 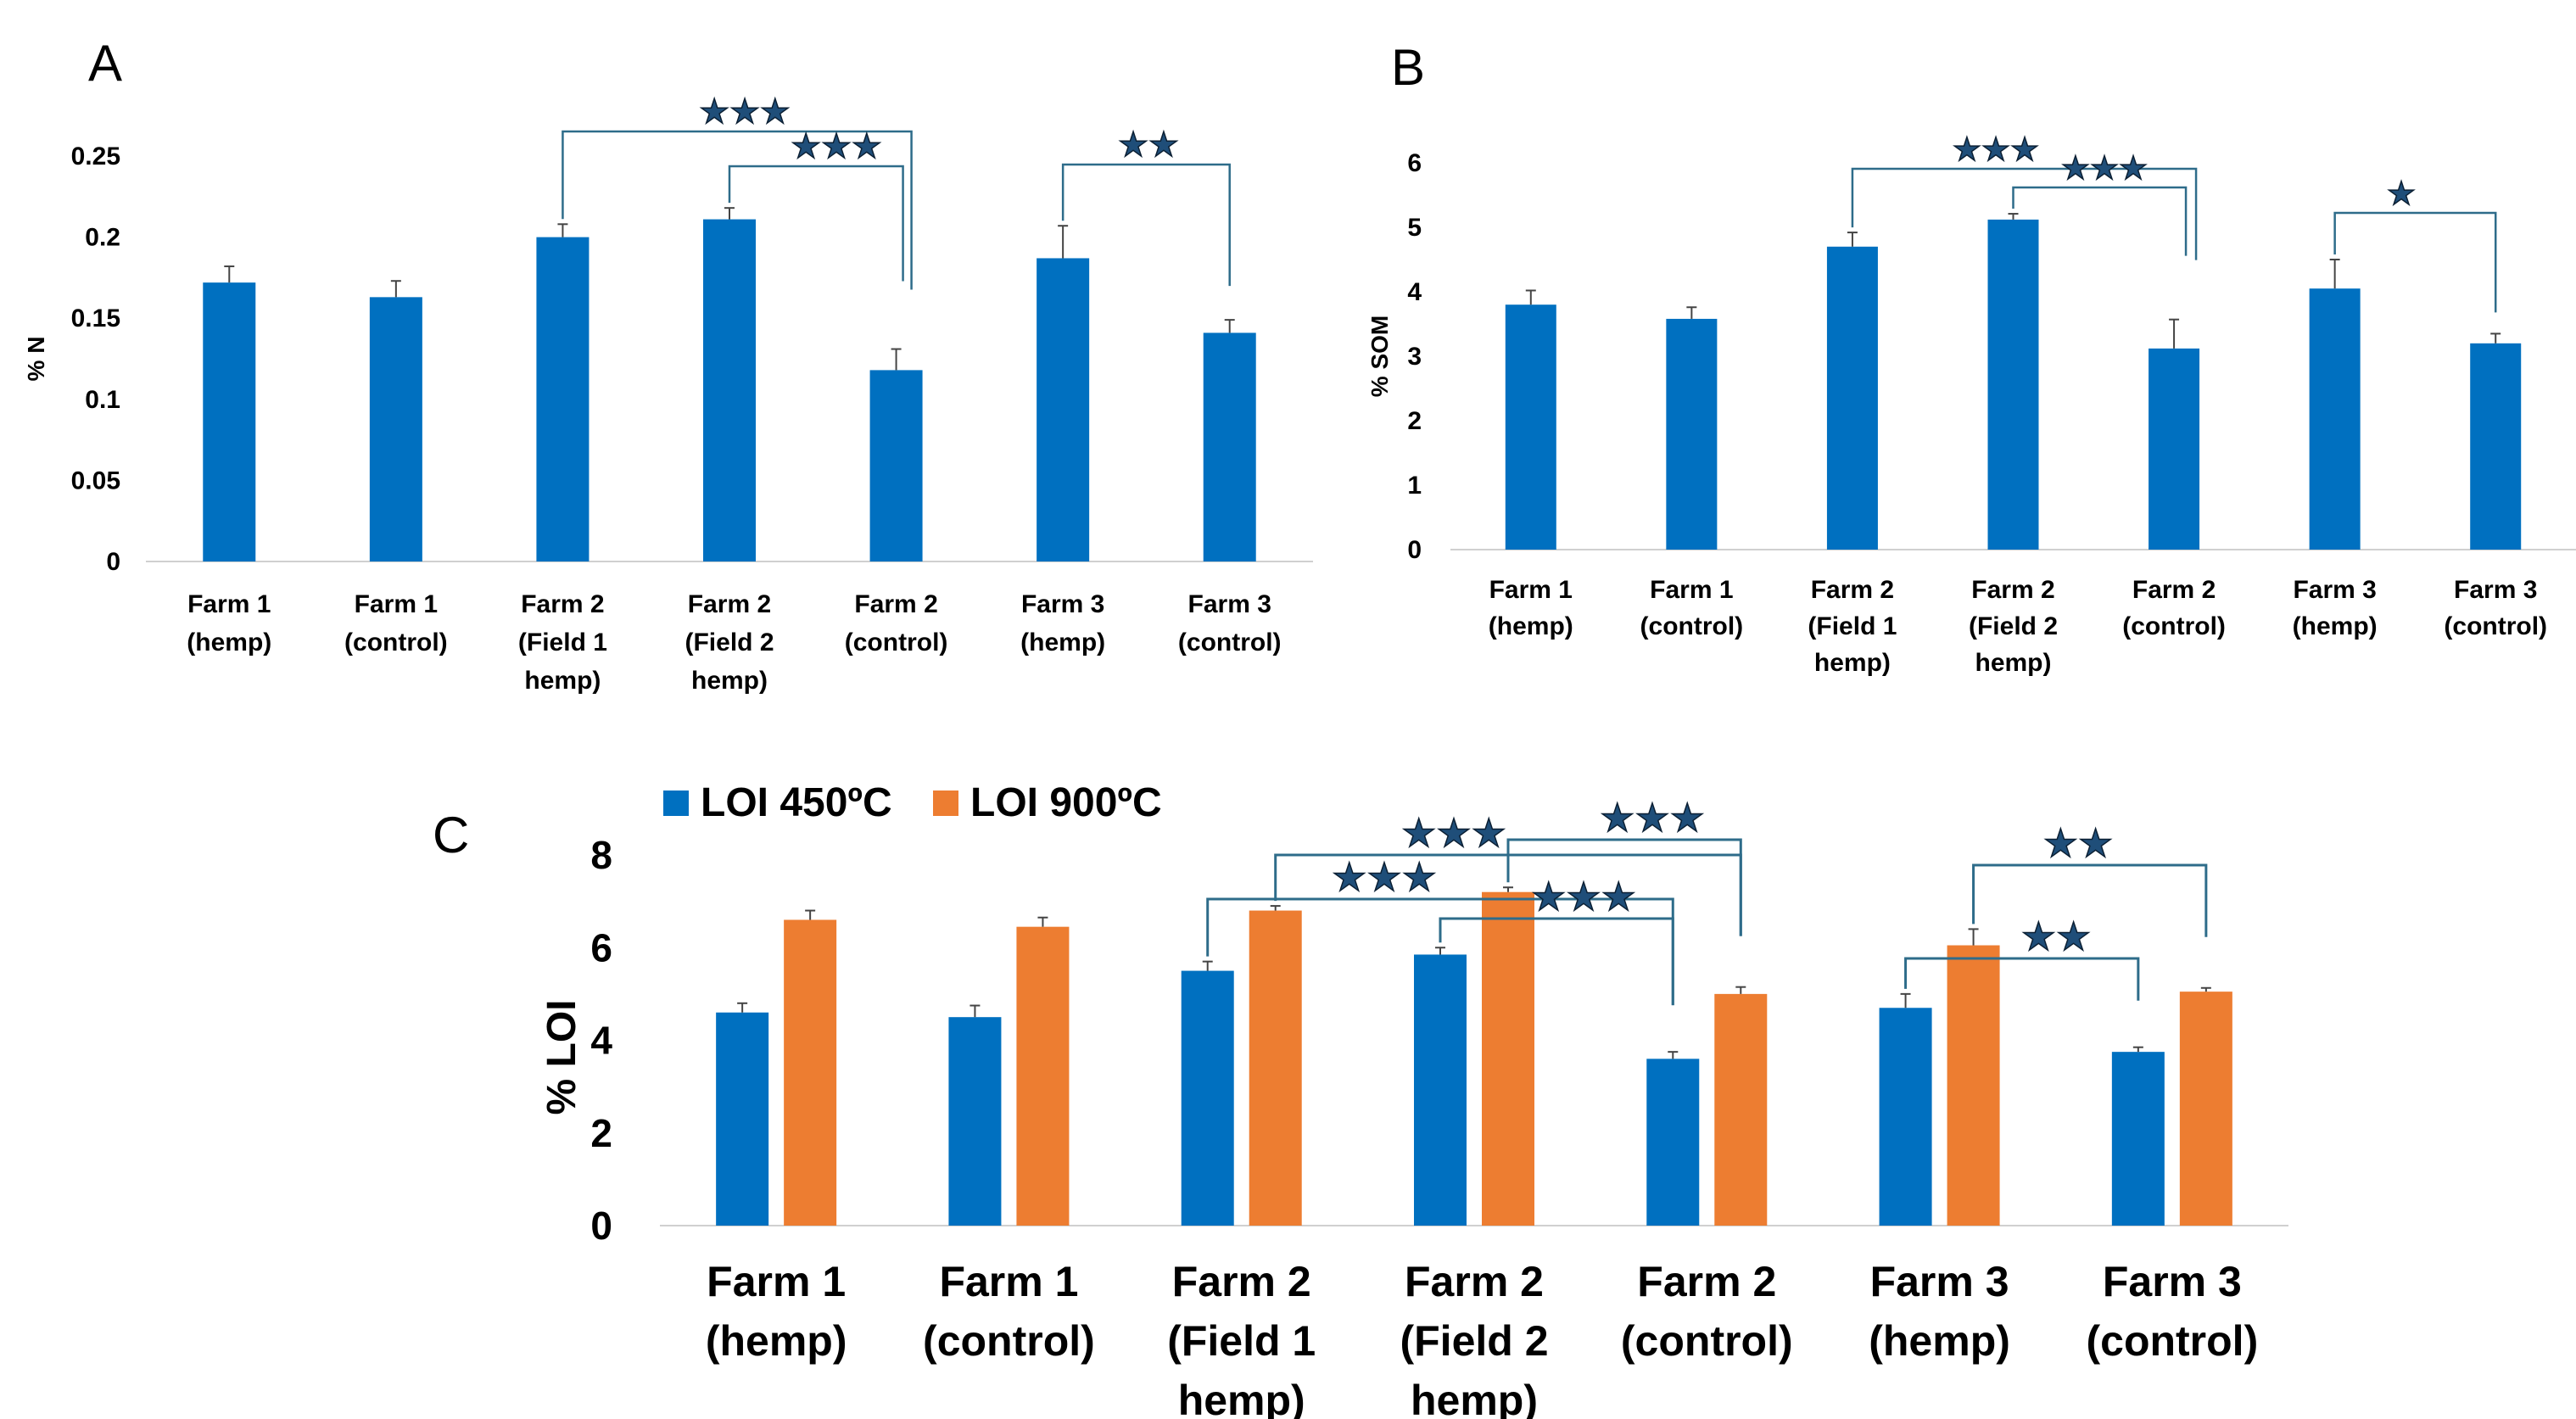 I want to click on y-tick-label: 8, so click(x=601, y=855).